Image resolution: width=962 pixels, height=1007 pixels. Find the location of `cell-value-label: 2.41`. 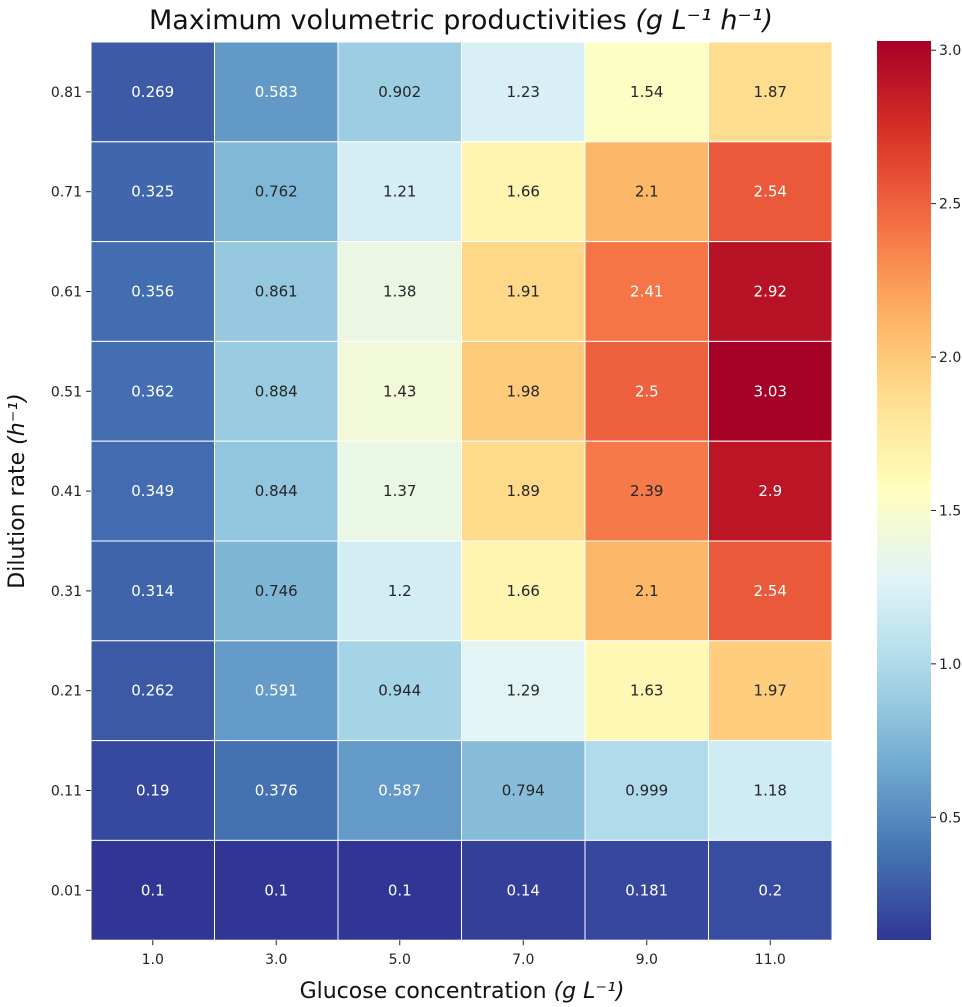

cell-value-label: 2.41 is located at coordinates (646, 292).